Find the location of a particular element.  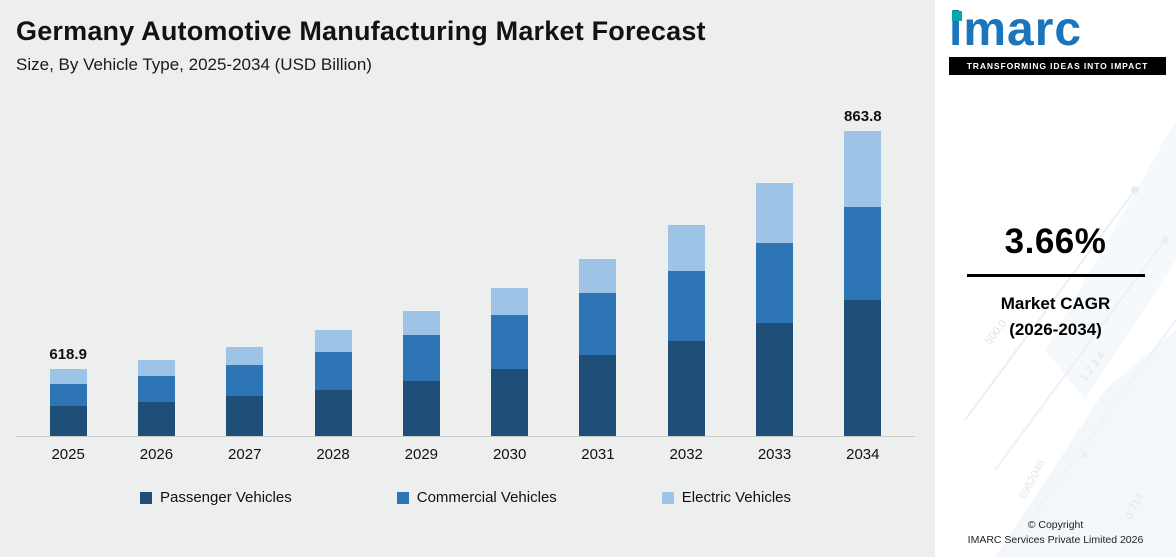

legend-label: Passenger Vehicles is located at coordinates (225, 497).